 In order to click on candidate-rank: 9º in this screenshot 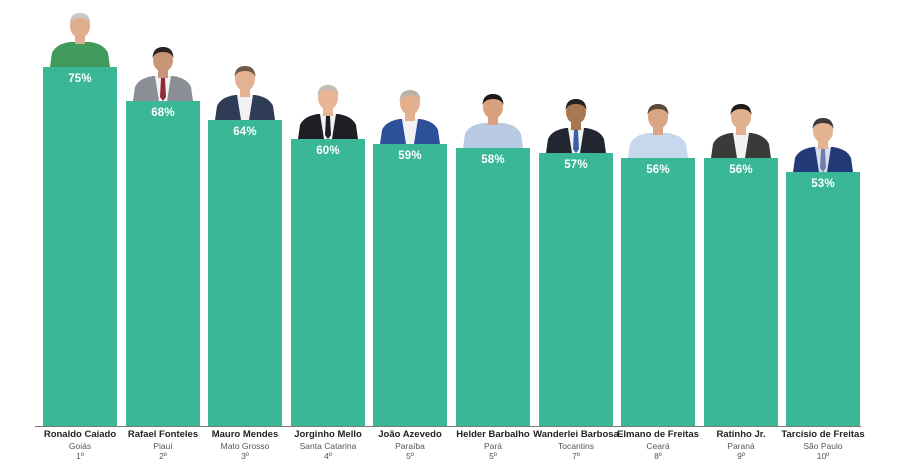, I will do `click(741, 456)`.